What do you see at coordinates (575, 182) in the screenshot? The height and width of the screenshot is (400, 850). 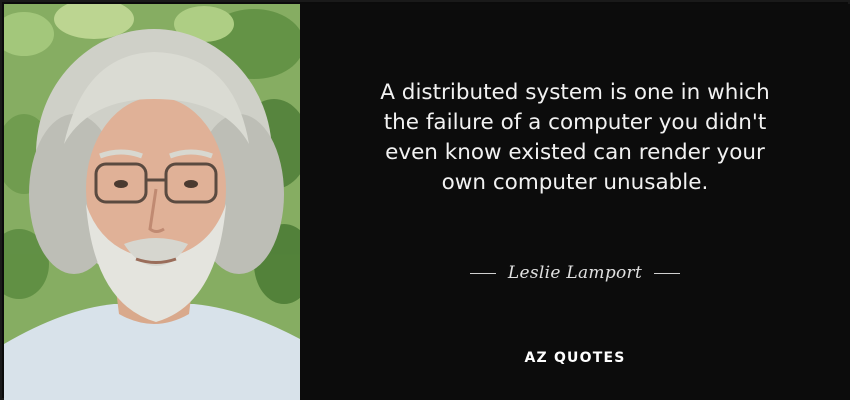 I see `quote-line: own computer unusable.` at bounding box center [575, 182].